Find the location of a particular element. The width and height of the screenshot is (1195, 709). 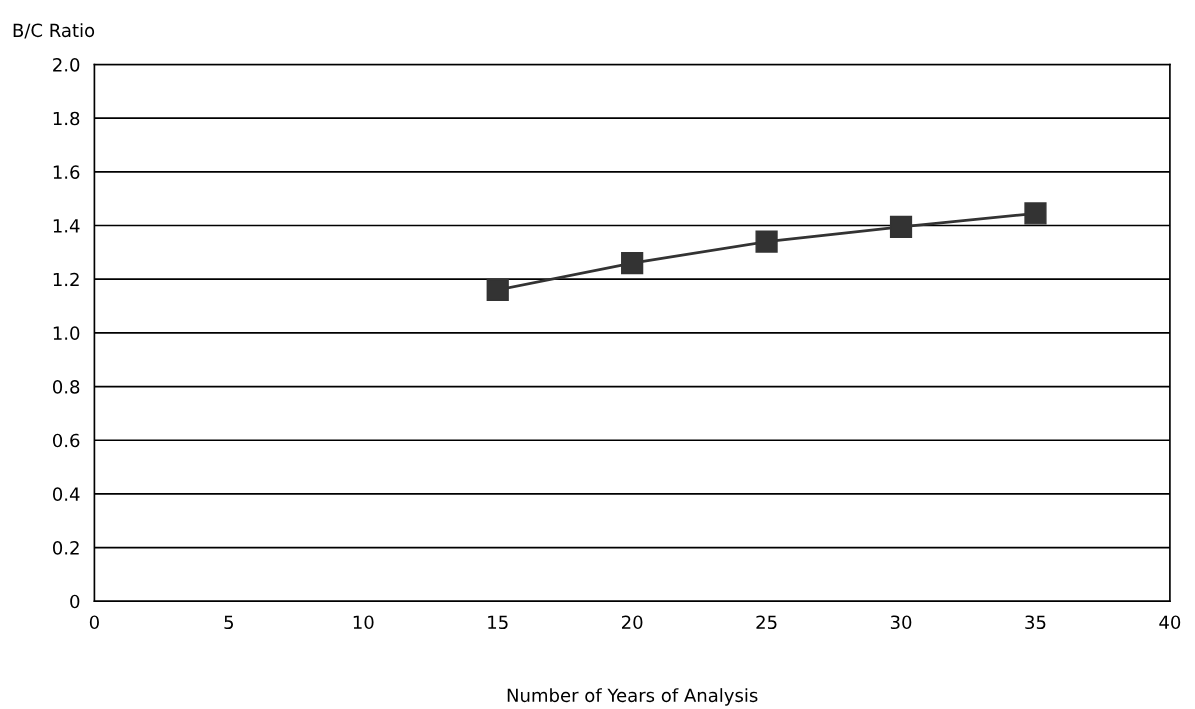

y-tick-label: 0.2 is located at coordinates (65, 548).